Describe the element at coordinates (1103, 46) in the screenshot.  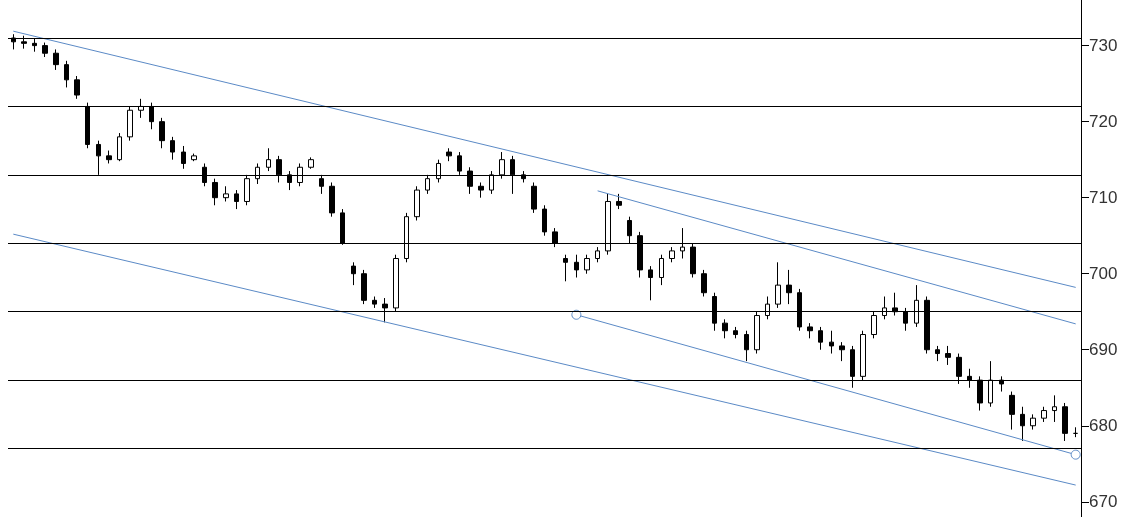
I see `y-tick-label: 730` at that location.